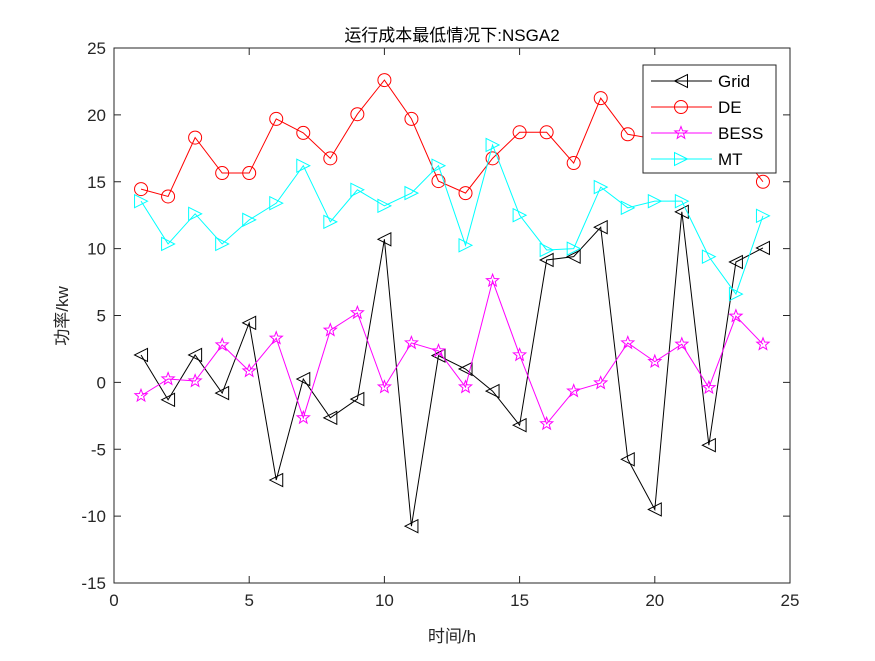 Image resolution: width=875 pixels, height=661 pixels. I want to click on x-tick-label: 10, so click(384, 600).